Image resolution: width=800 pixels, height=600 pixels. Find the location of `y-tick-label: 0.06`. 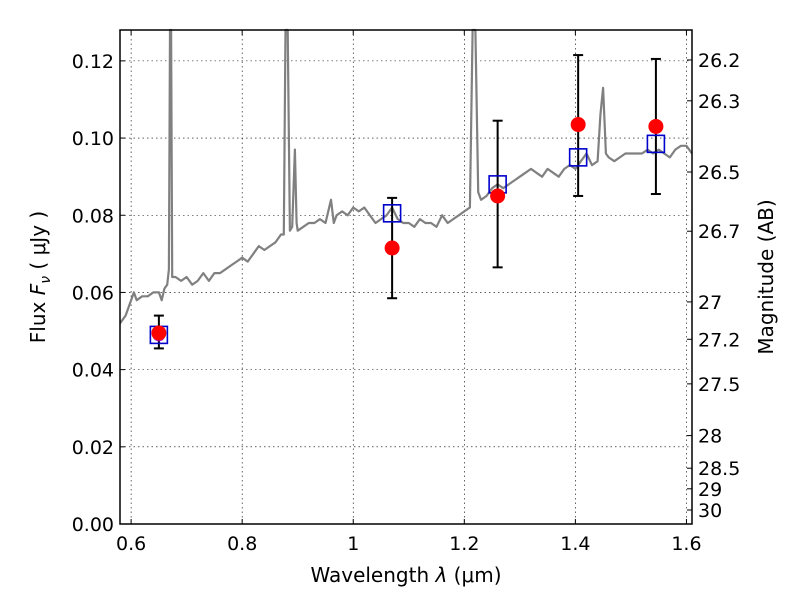

y-tick-label: 0.06 is located at coordinates (93, 293).